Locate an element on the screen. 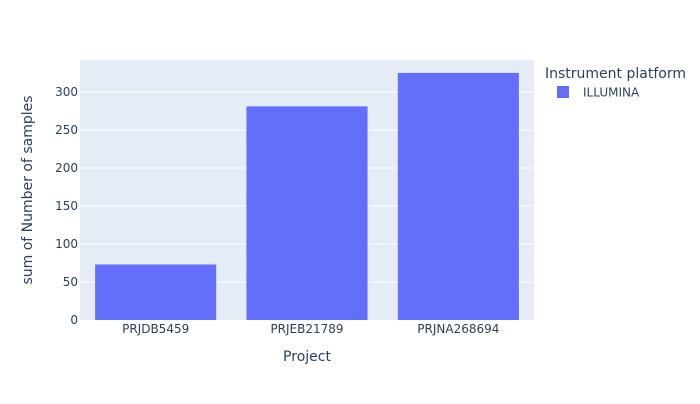 This screenshot has width=700, height=404. legend-items: ILLUMINA is located at coordinates (598, 93).